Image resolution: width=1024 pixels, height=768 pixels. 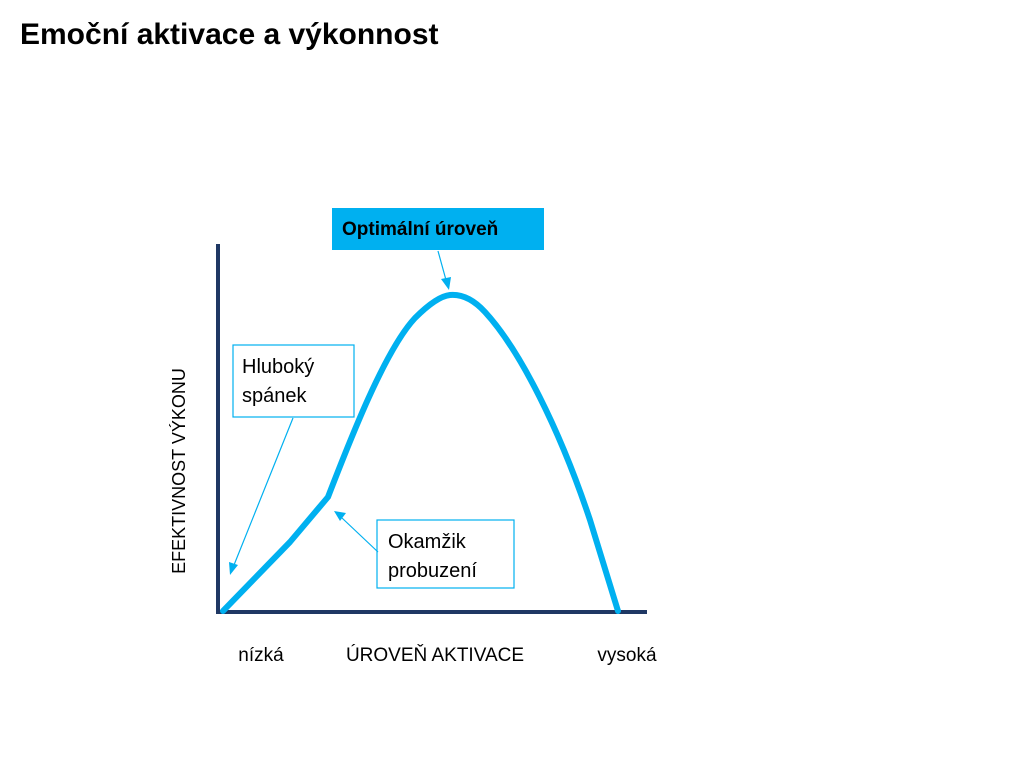 I want to click on x-axis-label: ÚROVEŇ AKTIVACE, so click(x=435, y=655).